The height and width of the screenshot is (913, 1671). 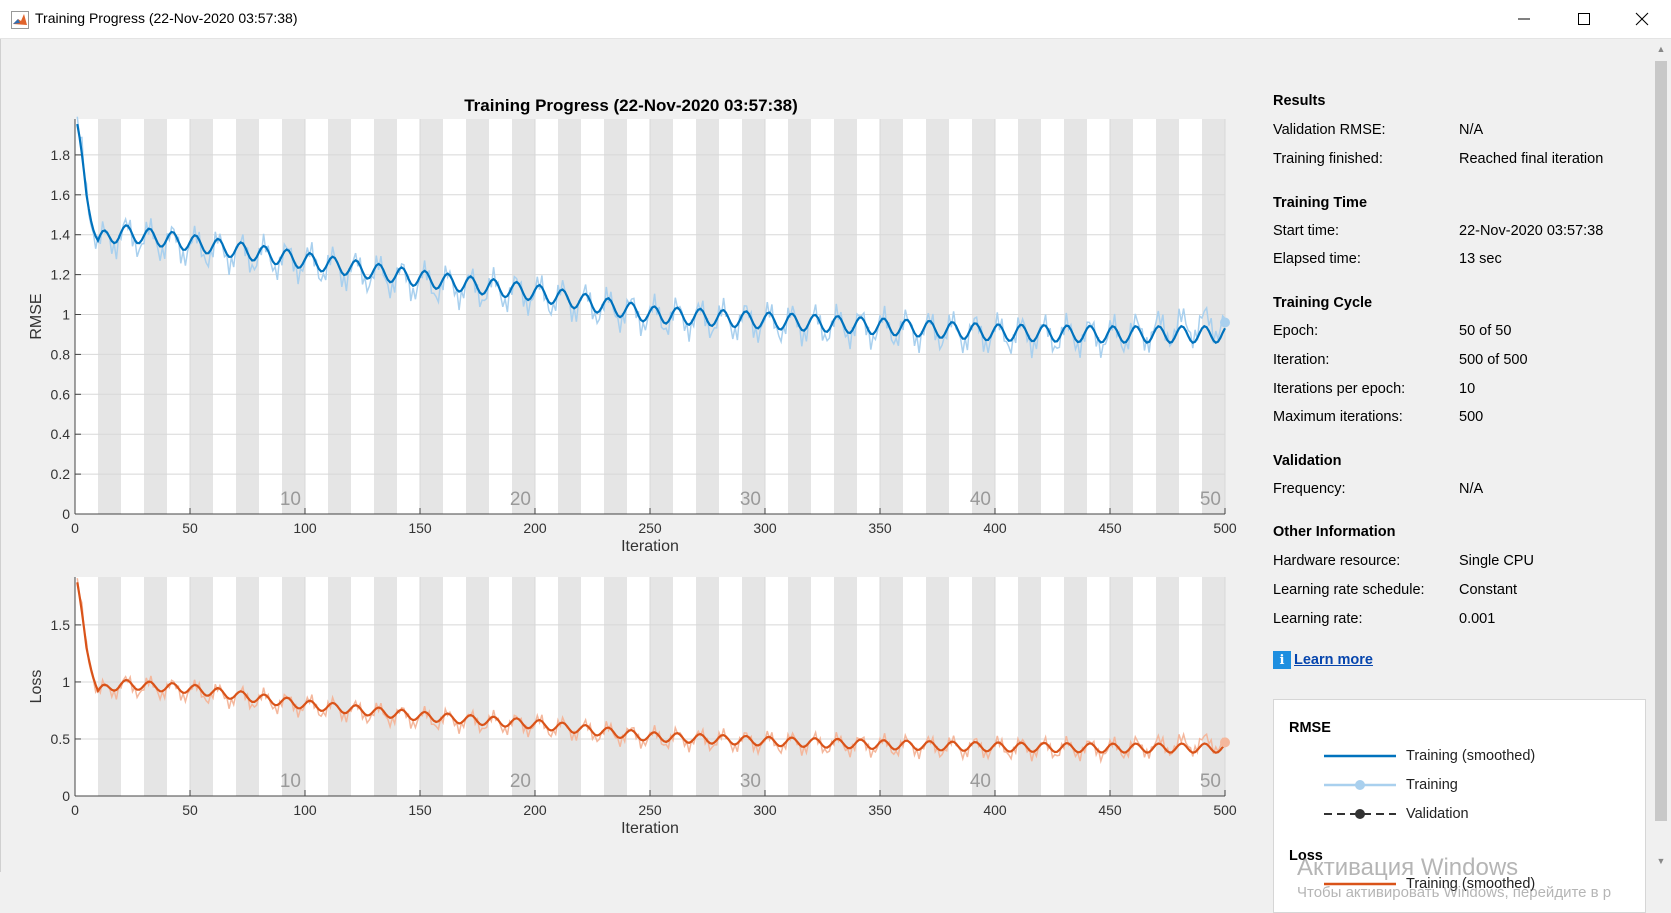 I want to click on rmse-y-tick-label: 1.6, so click(x=61, y=195).